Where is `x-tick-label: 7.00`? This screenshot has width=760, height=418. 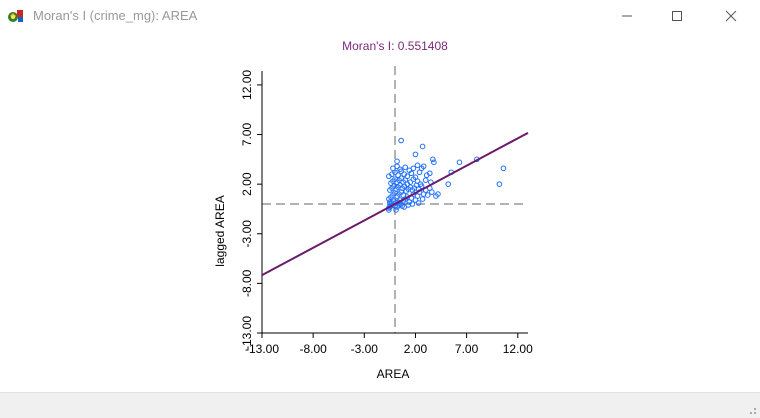
x-tick-label: 7.00 is located at coordinates (467, 349).